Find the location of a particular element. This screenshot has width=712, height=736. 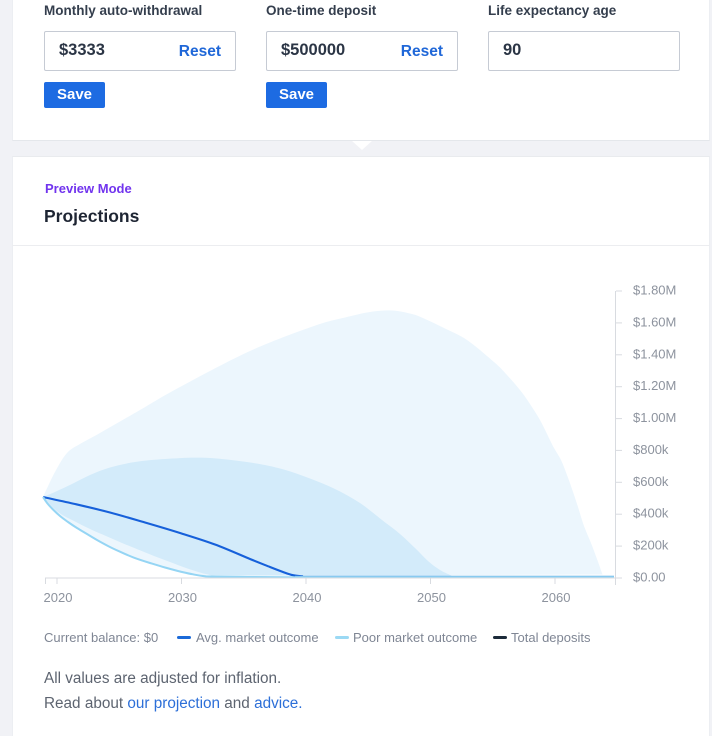

svg-text: $200k is located at coordinates (651, 545).